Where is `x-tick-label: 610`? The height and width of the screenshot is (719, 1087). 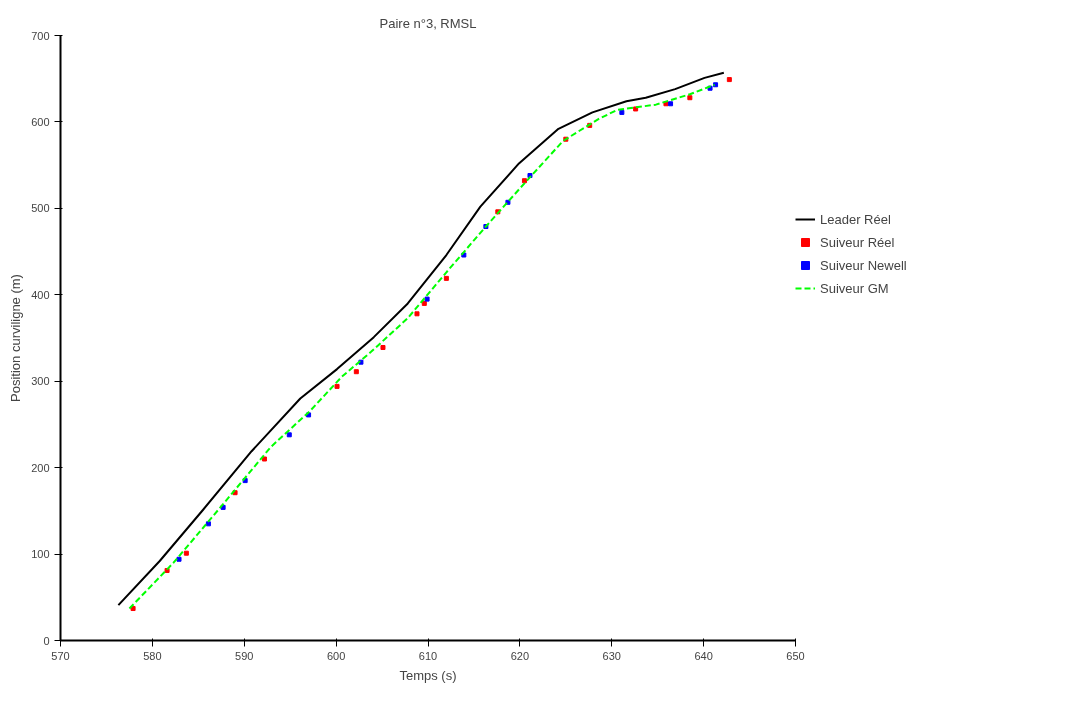 x-tick-label: 610 is located at coordinates (428, 655).